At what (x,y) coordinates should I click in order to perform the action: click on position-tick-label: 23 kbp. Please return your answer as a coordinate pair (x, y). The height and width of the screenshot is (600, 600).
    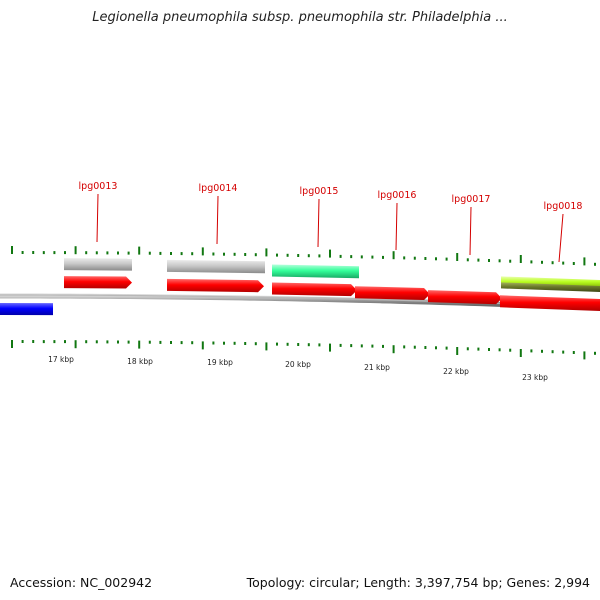
    Looking at the image, I should click on (535, 377).